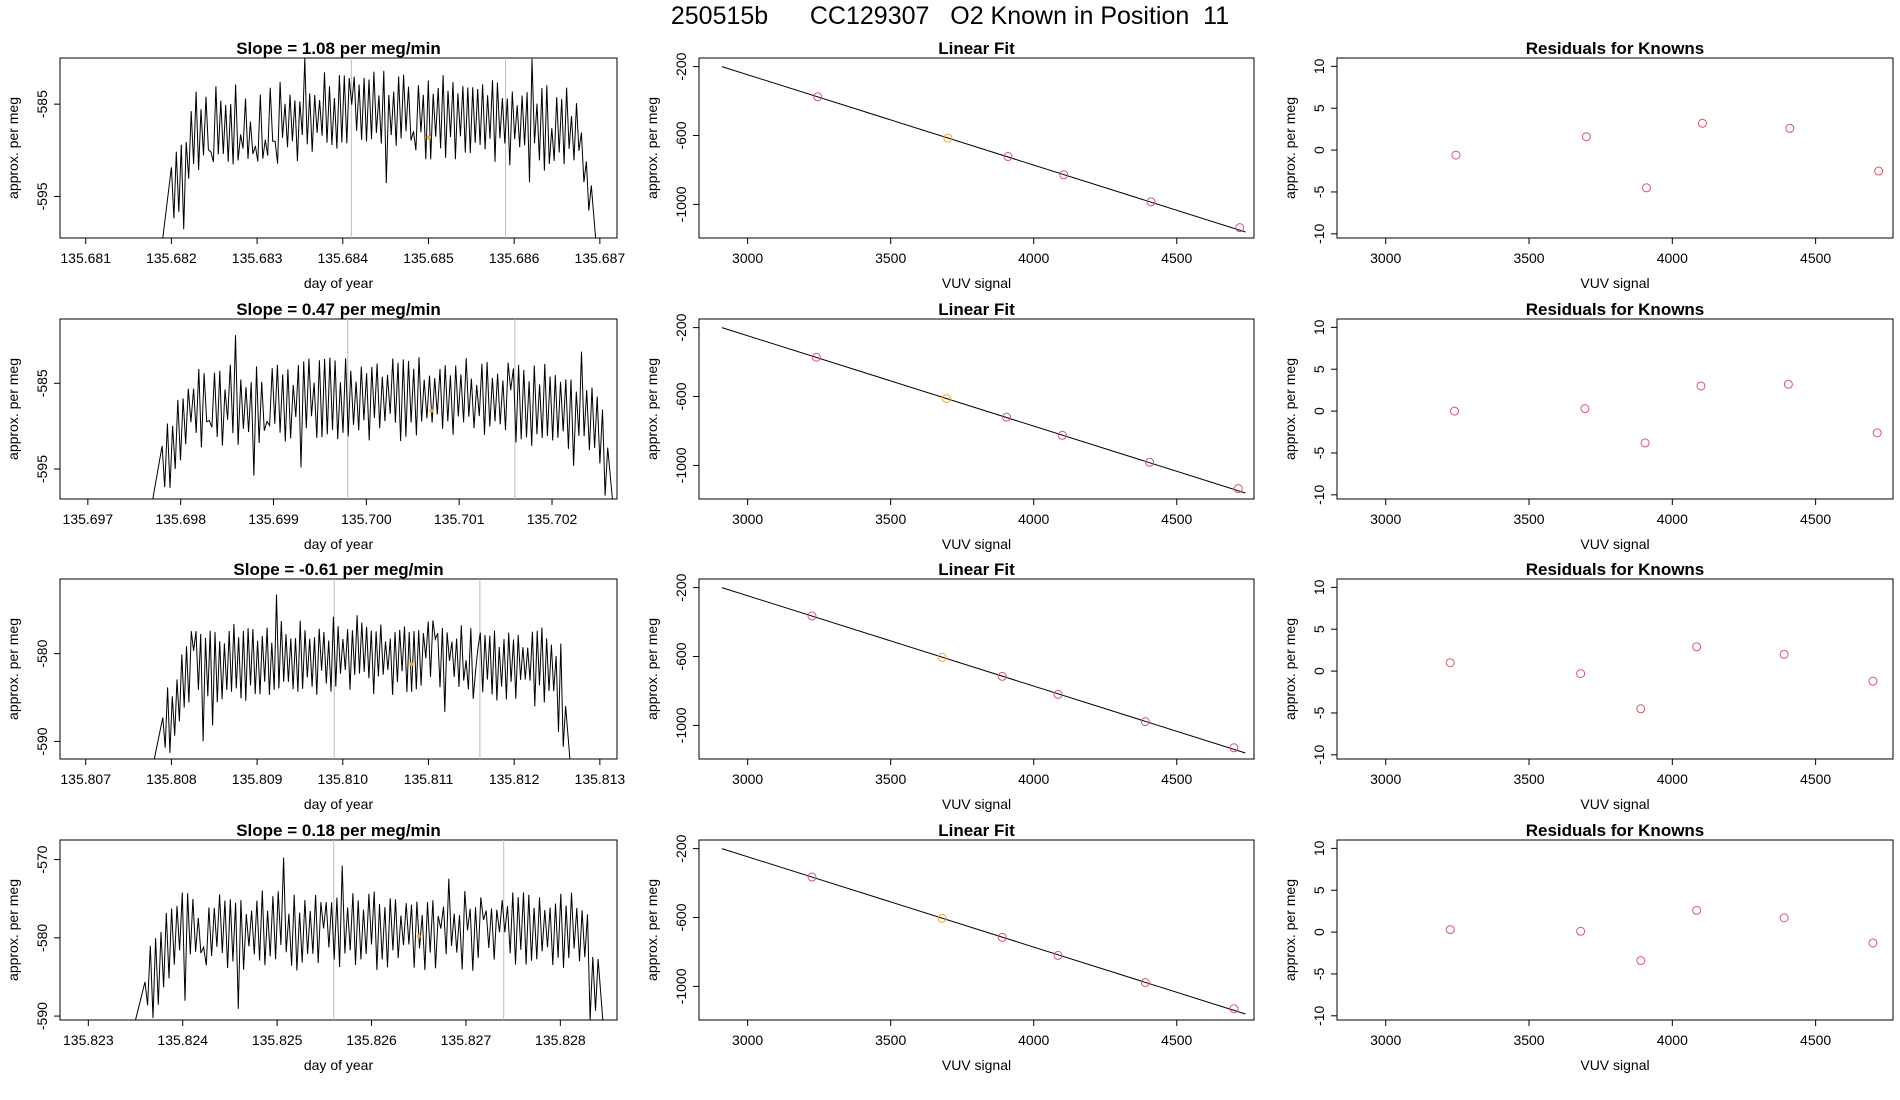 The image size is (1900, 1100). What do you see at coordinates (747, 519) in the screenshot?
I see `chart-5-x-tick-label: 3000` at bounding box center [747, 519].